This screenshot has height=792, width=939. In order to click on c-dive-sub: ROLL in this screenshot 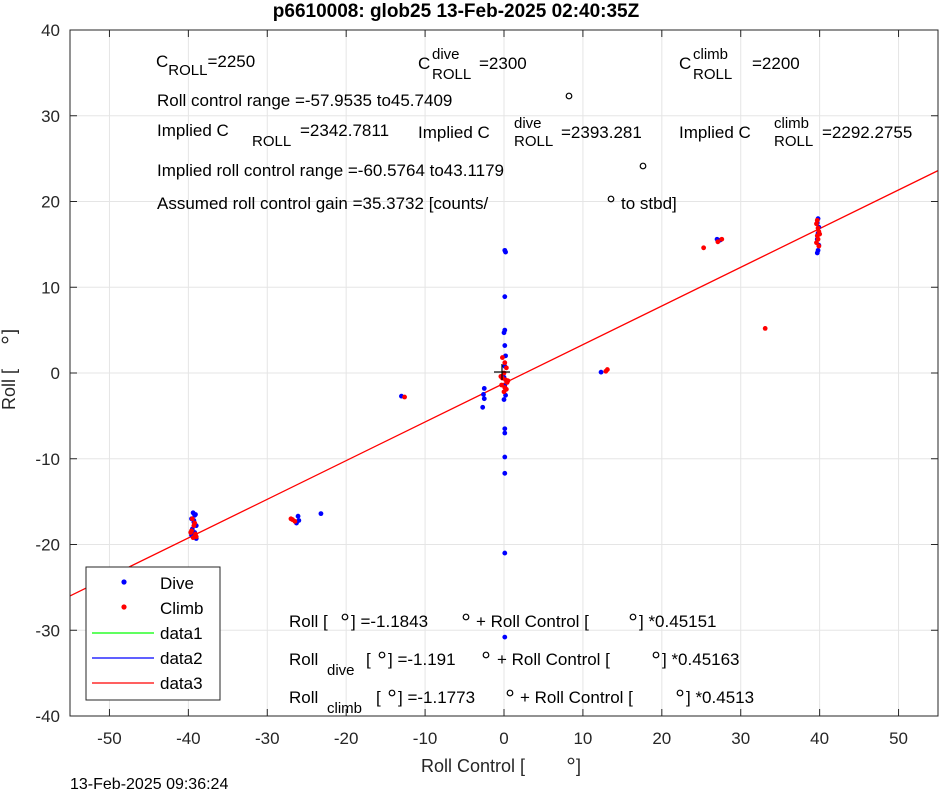, I will do `click(451, 74)`.